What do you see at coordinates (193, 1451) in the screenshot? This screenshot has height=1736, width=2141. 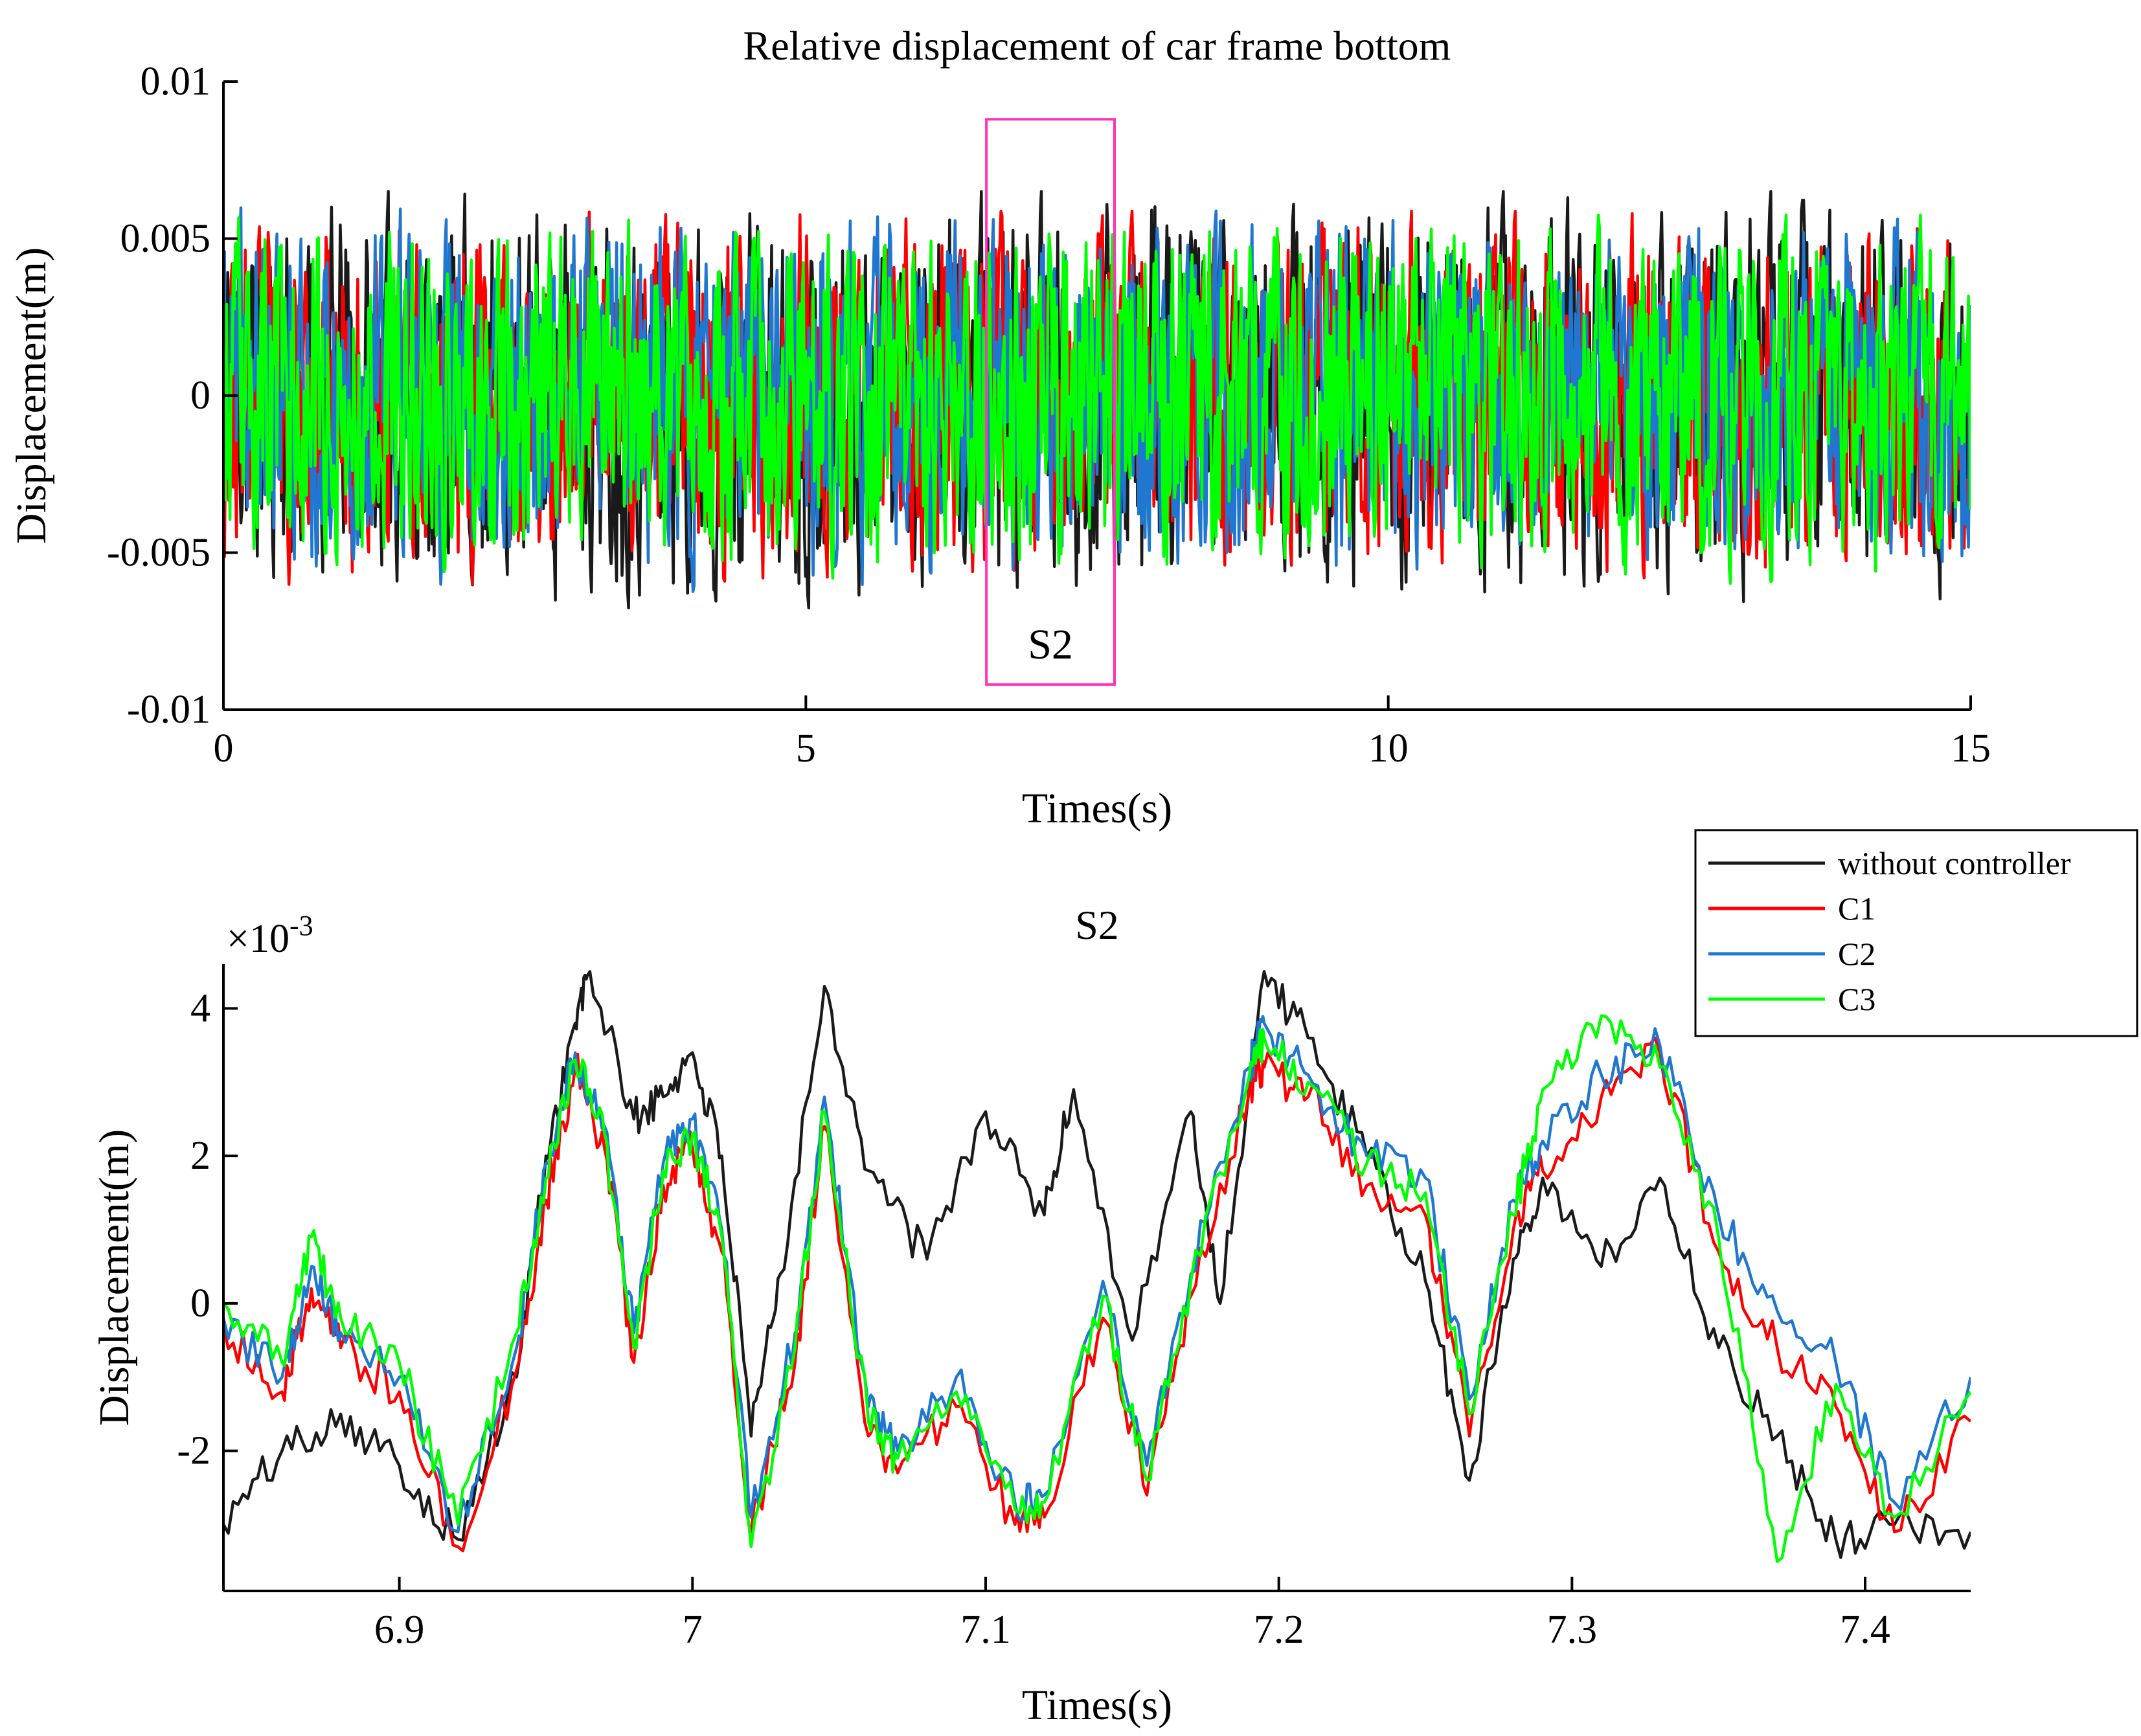 I see `y-tick-label: -2` at bounding box center [193, 1451].